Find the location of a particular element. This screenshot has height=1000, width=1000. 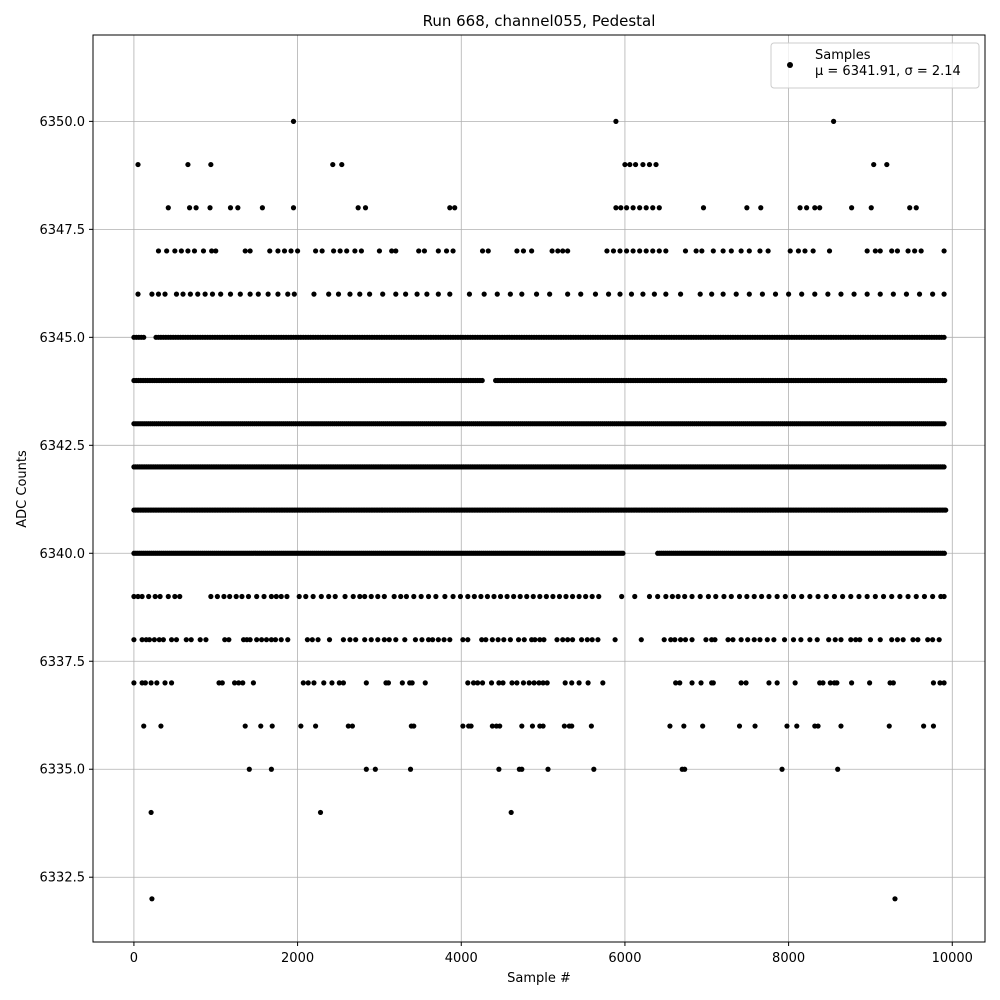

y-tick-label: 6345.0 is located at coordinates (63, 338).